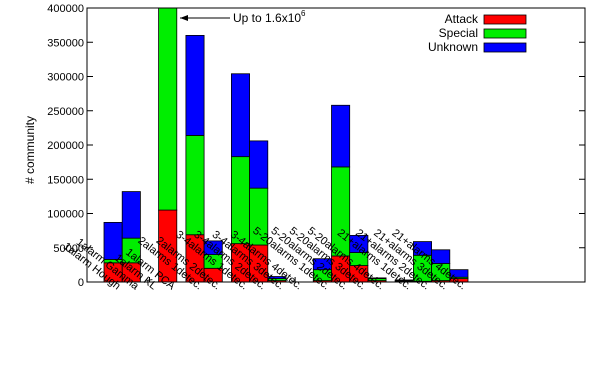 Image resolution: width=592 pixels, height=379 pixels. I want to click on legend-swatch-unknown, so click(505, 47).